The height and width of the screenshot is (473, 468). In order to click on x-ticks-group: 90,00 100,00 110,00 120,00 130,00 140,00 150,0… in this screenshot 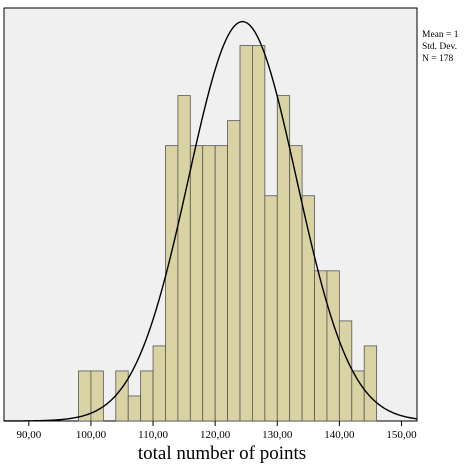, I will do `click(216, 431)`.